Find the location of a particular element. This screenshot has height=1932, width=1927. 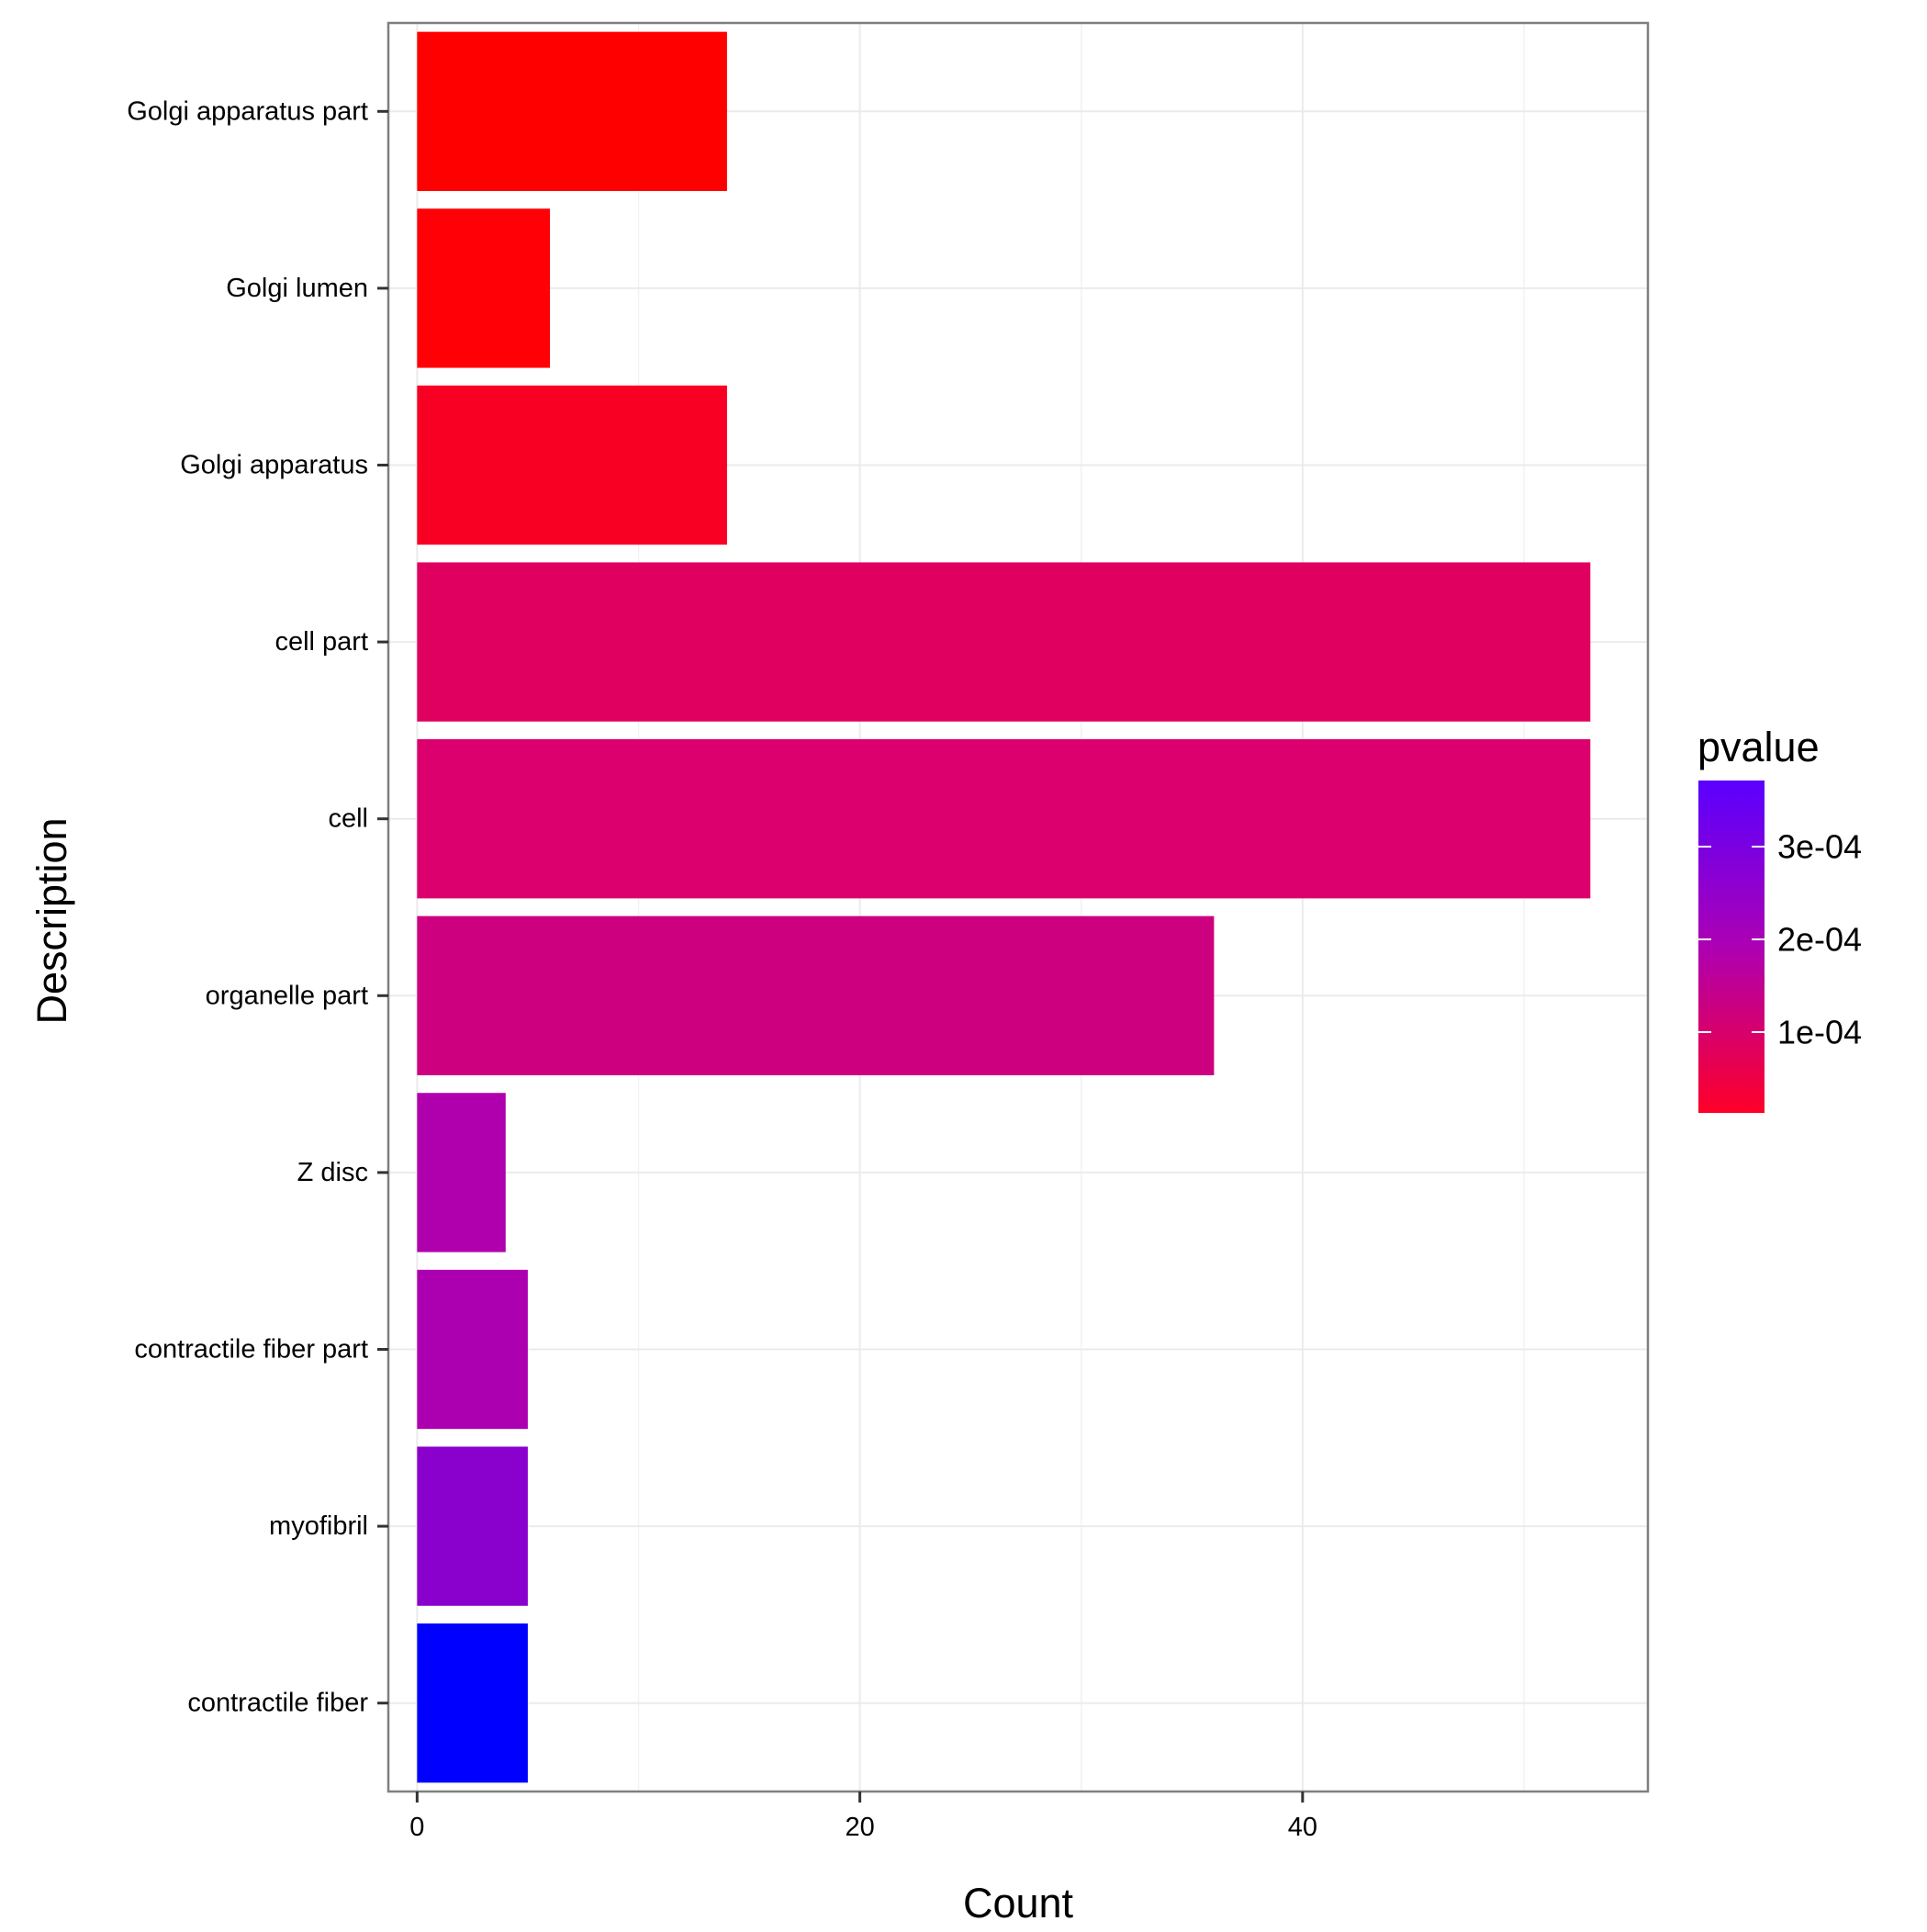

x-axis-ticks: 0 20 40 is located at coordinates (863, 1817).